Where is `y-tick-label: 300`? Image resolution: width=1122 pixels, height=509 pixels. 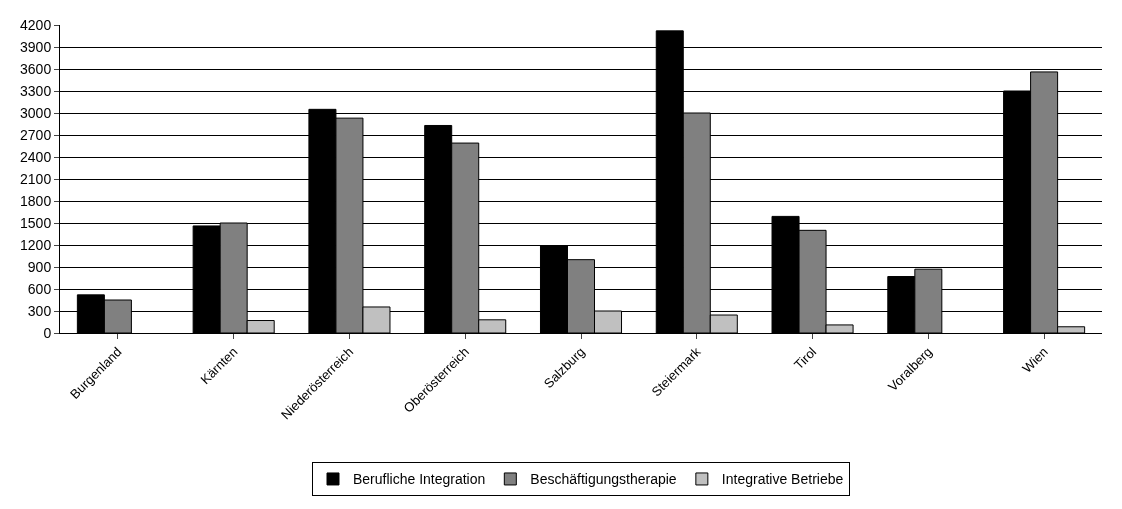 y-tick-label: 300 is located at coordinates (39, 310).